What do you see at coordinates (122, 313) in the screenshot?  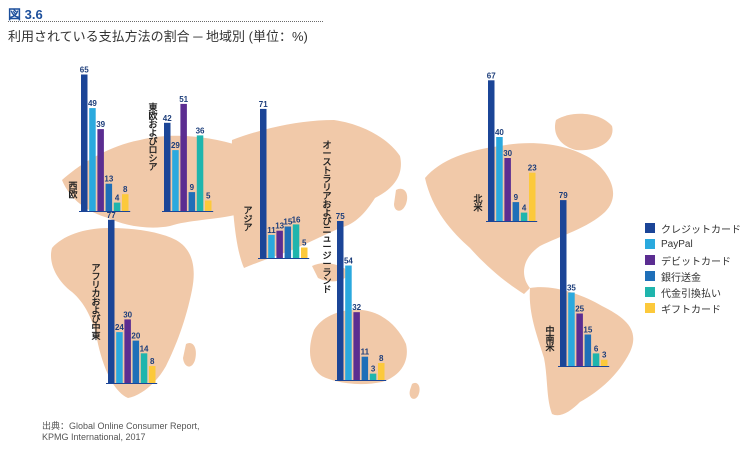 I see `continent-africa` at bounding box center [122, 313].